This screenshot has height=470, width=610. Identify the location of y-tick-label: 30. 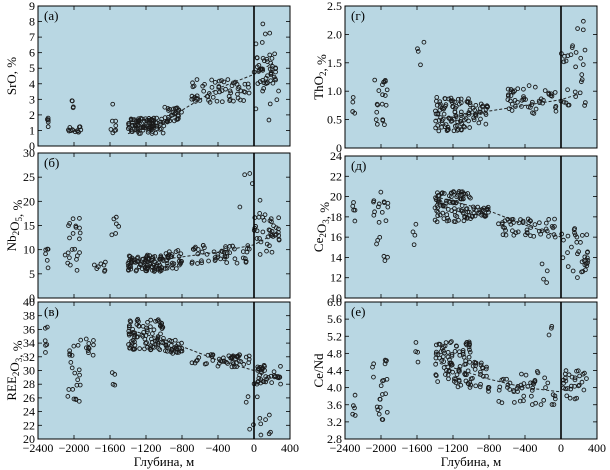
(29, 371).